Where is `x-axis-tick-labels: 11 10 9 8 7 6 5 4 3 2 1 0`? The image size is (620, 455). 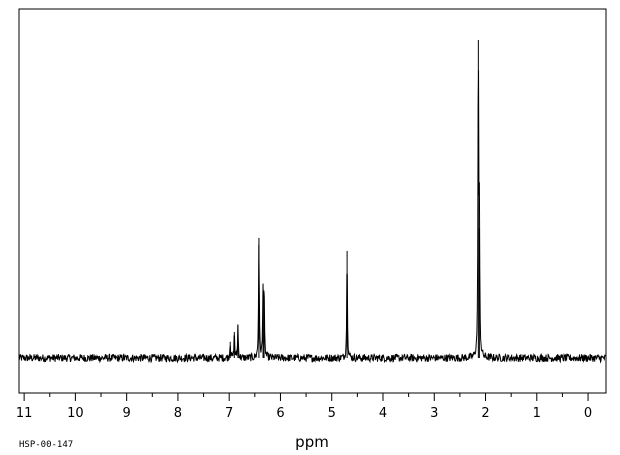
x-axis-tick-labels: 11 10 9 8 7 6 5 4 3 2 1 0 is located at coordinates (304, 413).